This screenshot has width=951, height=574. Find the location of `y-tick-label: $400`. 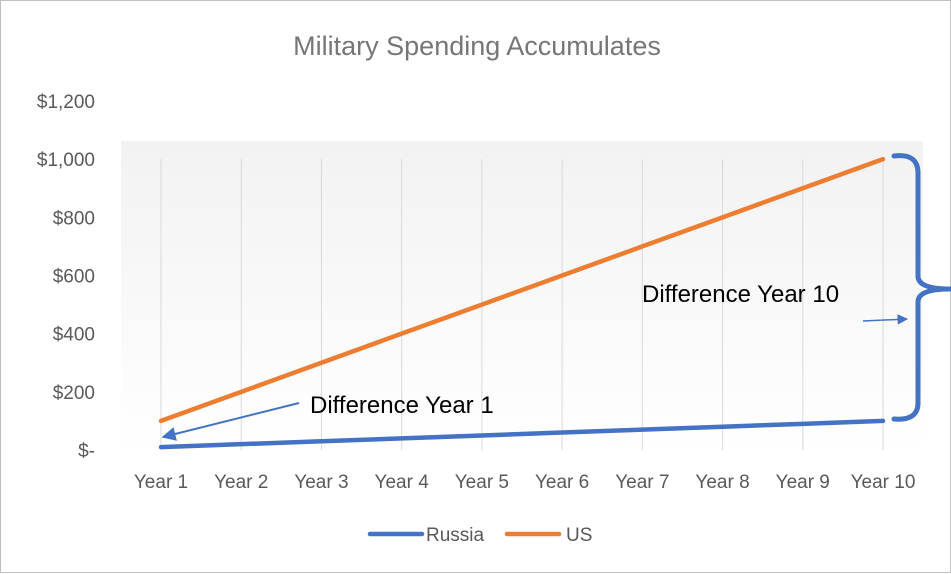

y-tick-label: $400 is located at coordinates (74, 335).